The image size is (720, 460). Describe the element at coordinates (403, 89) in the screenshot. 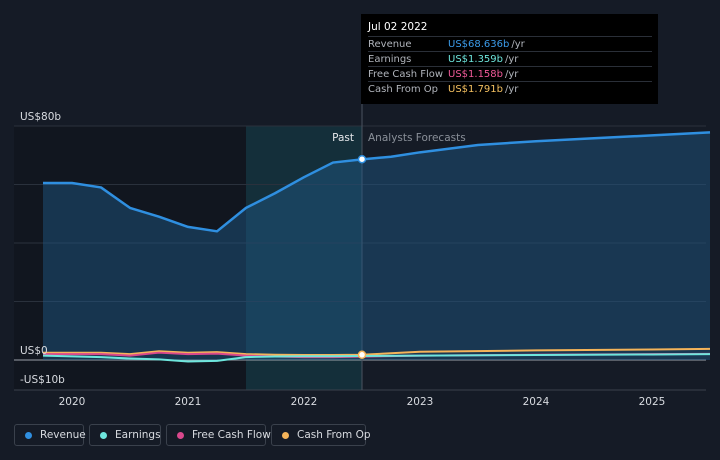

I see `tooltip-label: Cash From Op` at that location.